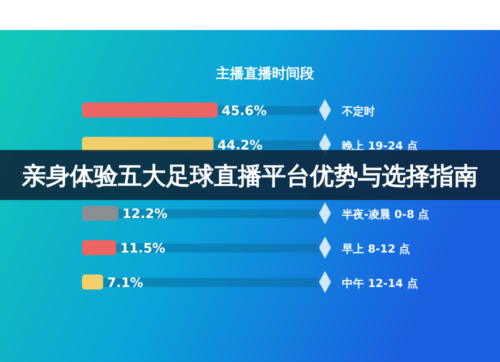 The width and height of the screenshot is (500, 362). I want to click on y-tick-label: 早上 8-12 点, so click(375, 249).